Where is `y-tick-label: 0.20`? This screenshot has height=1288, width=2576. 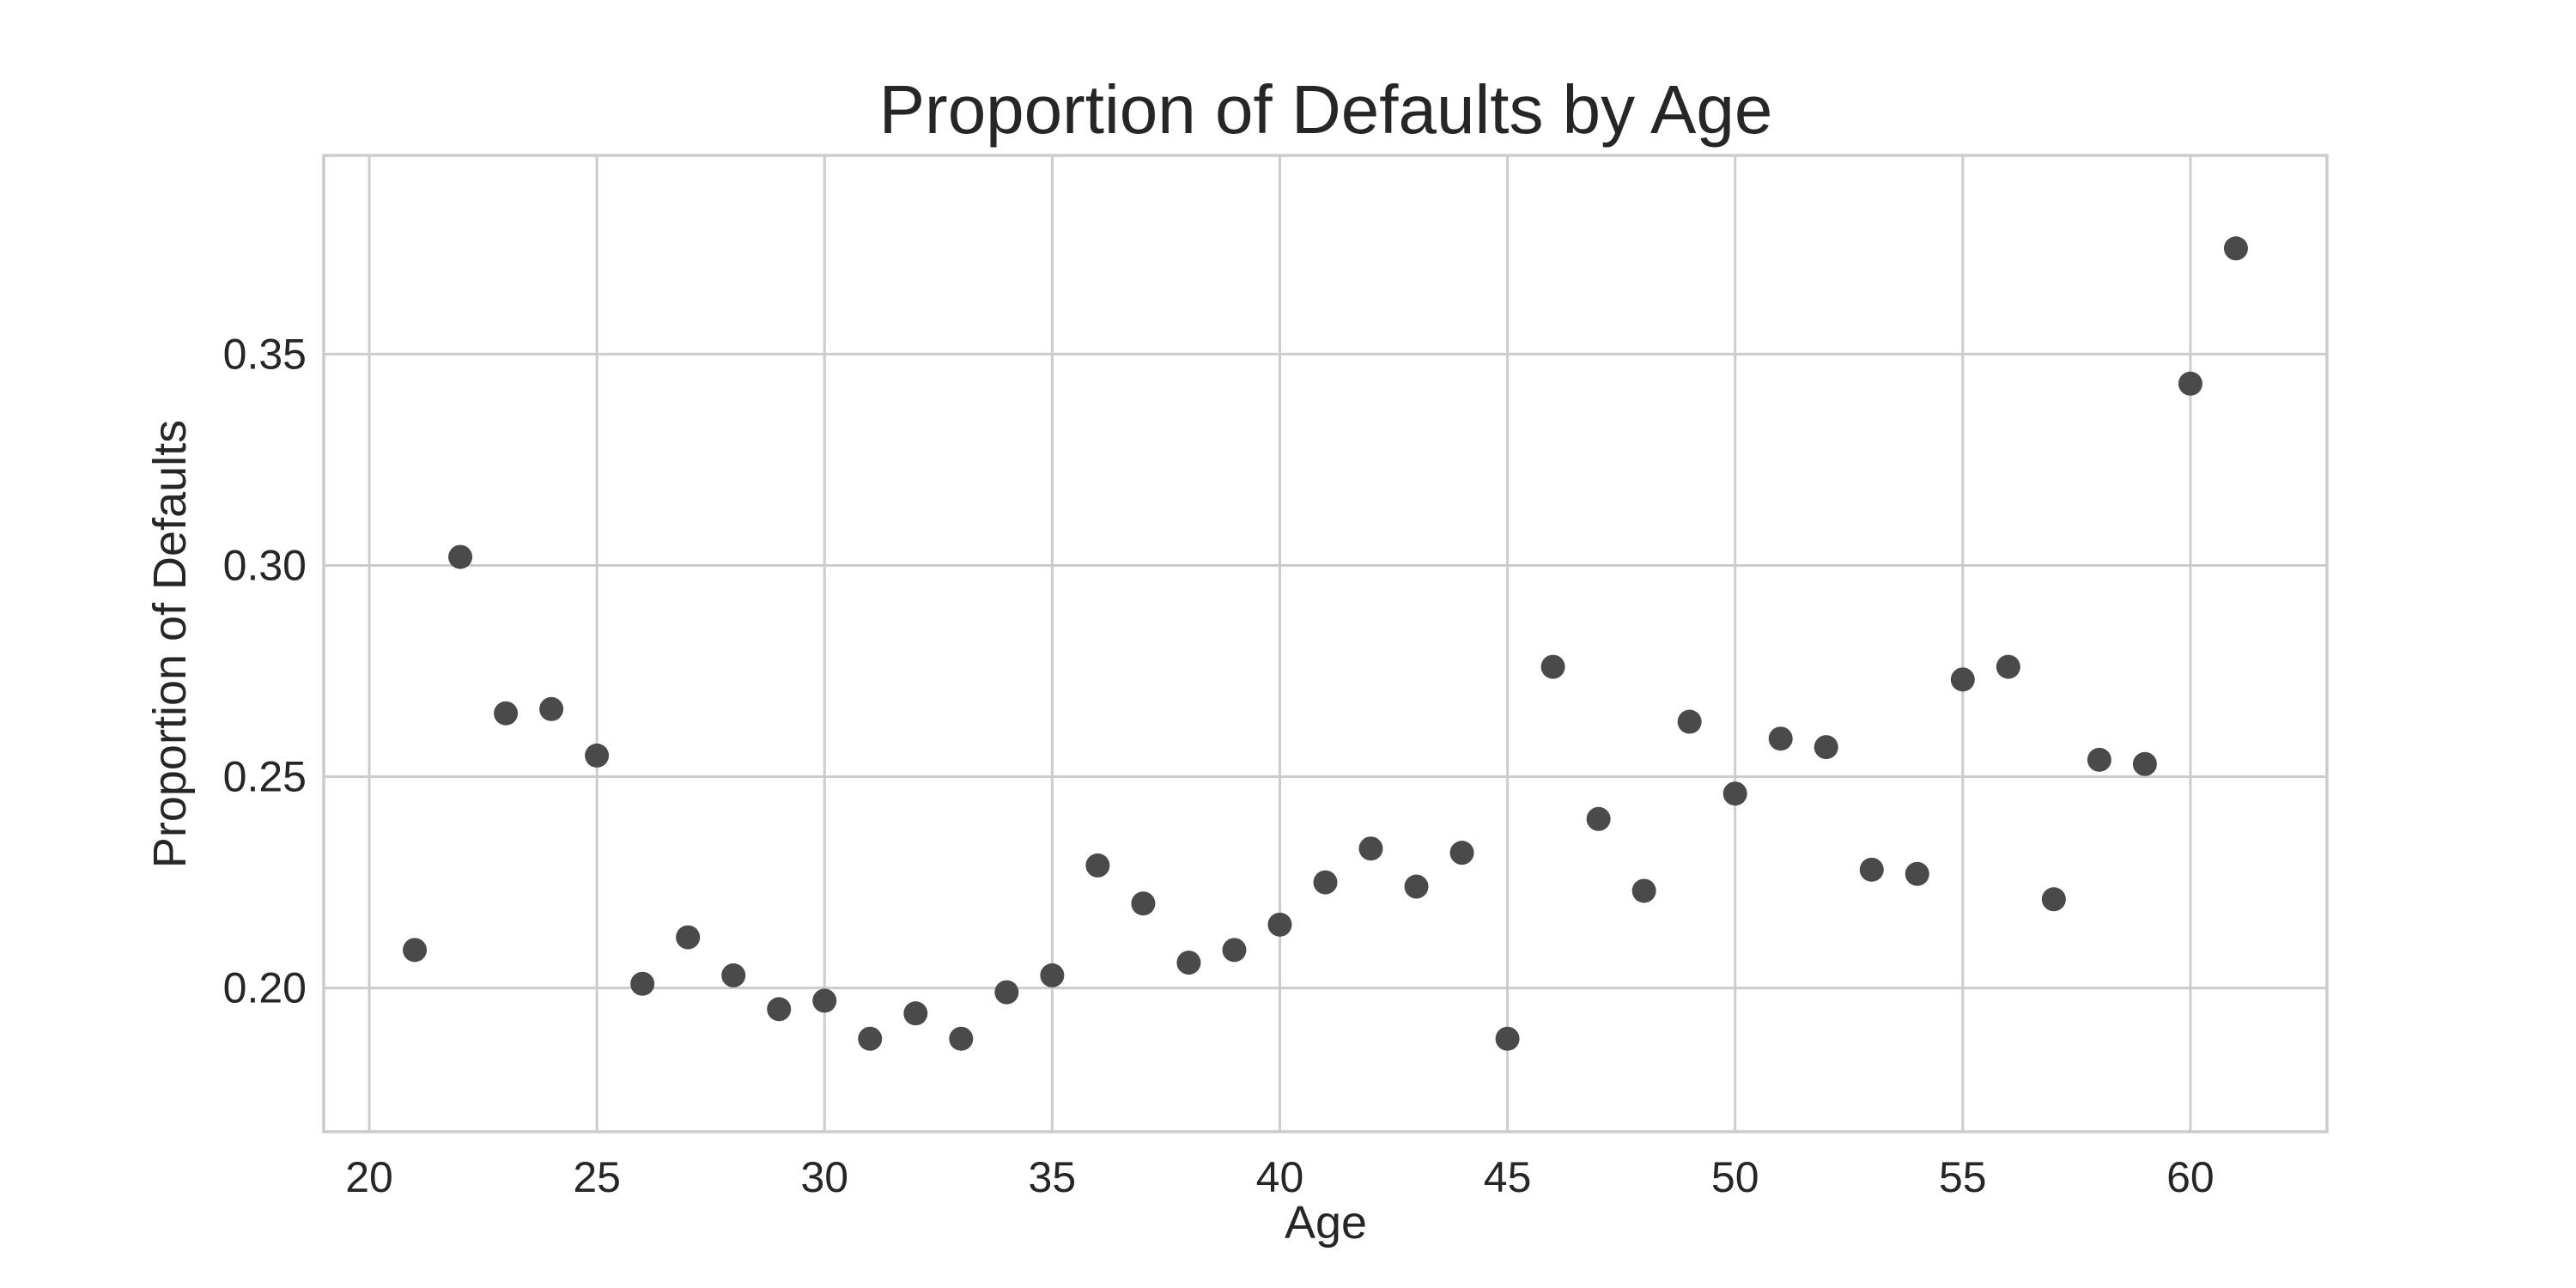
y-tick-label: 0.20 is located at coordinates (265, 988).